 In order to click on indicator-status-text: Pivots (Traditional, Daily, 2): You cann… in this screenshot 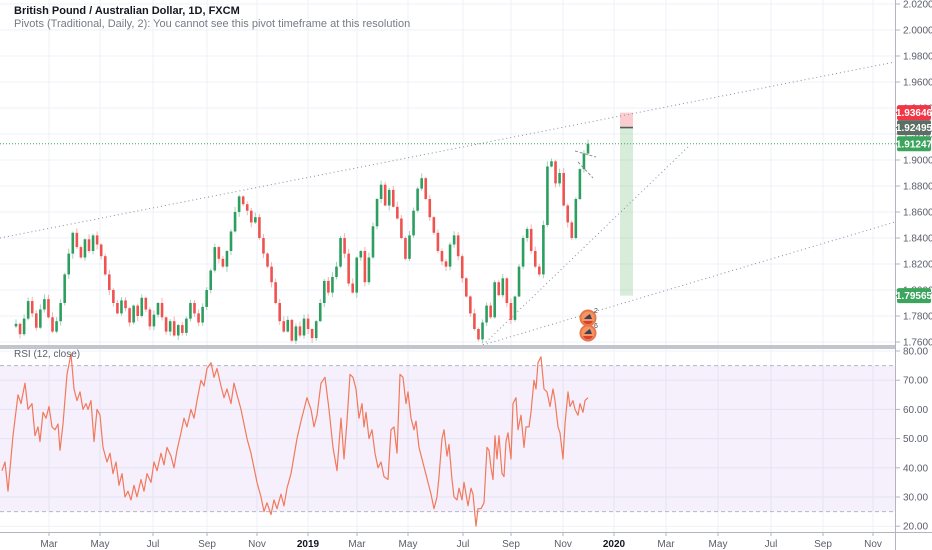, I will do `click(212, 24)`.